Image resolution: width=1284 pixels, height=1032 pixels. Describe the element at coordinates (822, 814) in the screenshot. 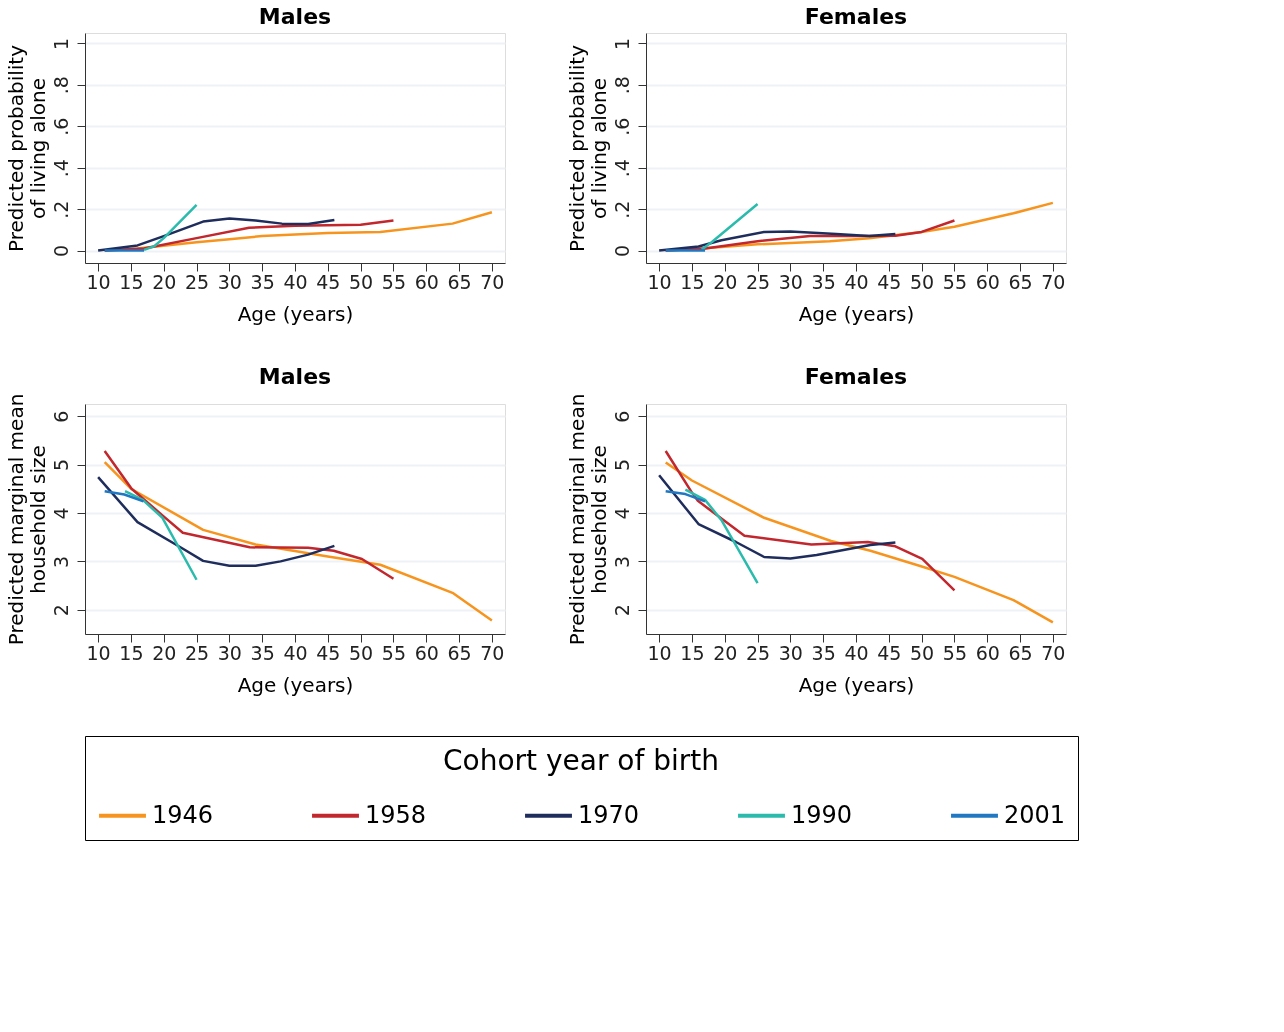

I see `legend-label: 1990` at that location.